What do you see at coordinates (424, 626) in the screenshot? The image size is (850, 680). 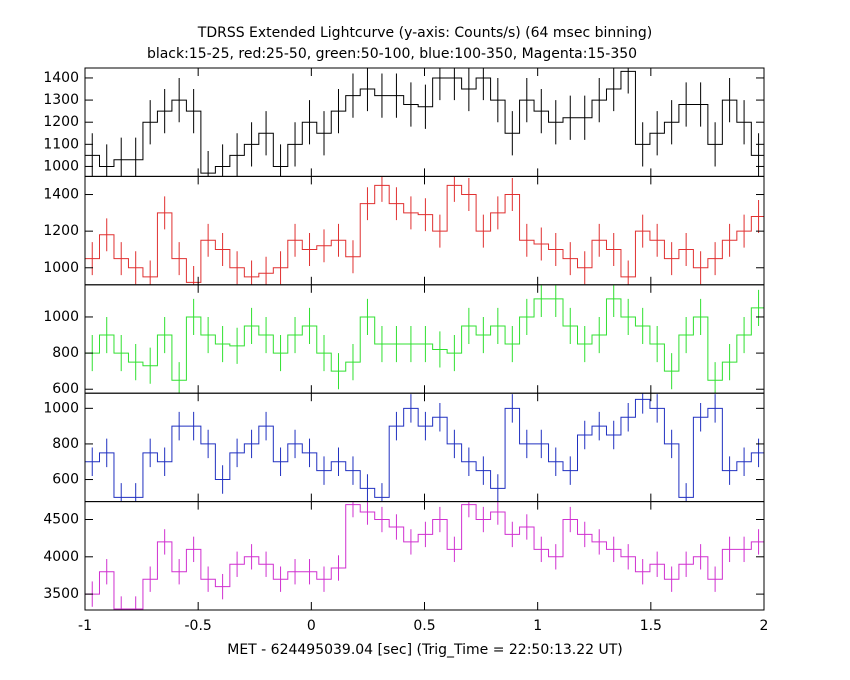 I see `x-tick-label: 0.5` at bounding box center [424, 626].